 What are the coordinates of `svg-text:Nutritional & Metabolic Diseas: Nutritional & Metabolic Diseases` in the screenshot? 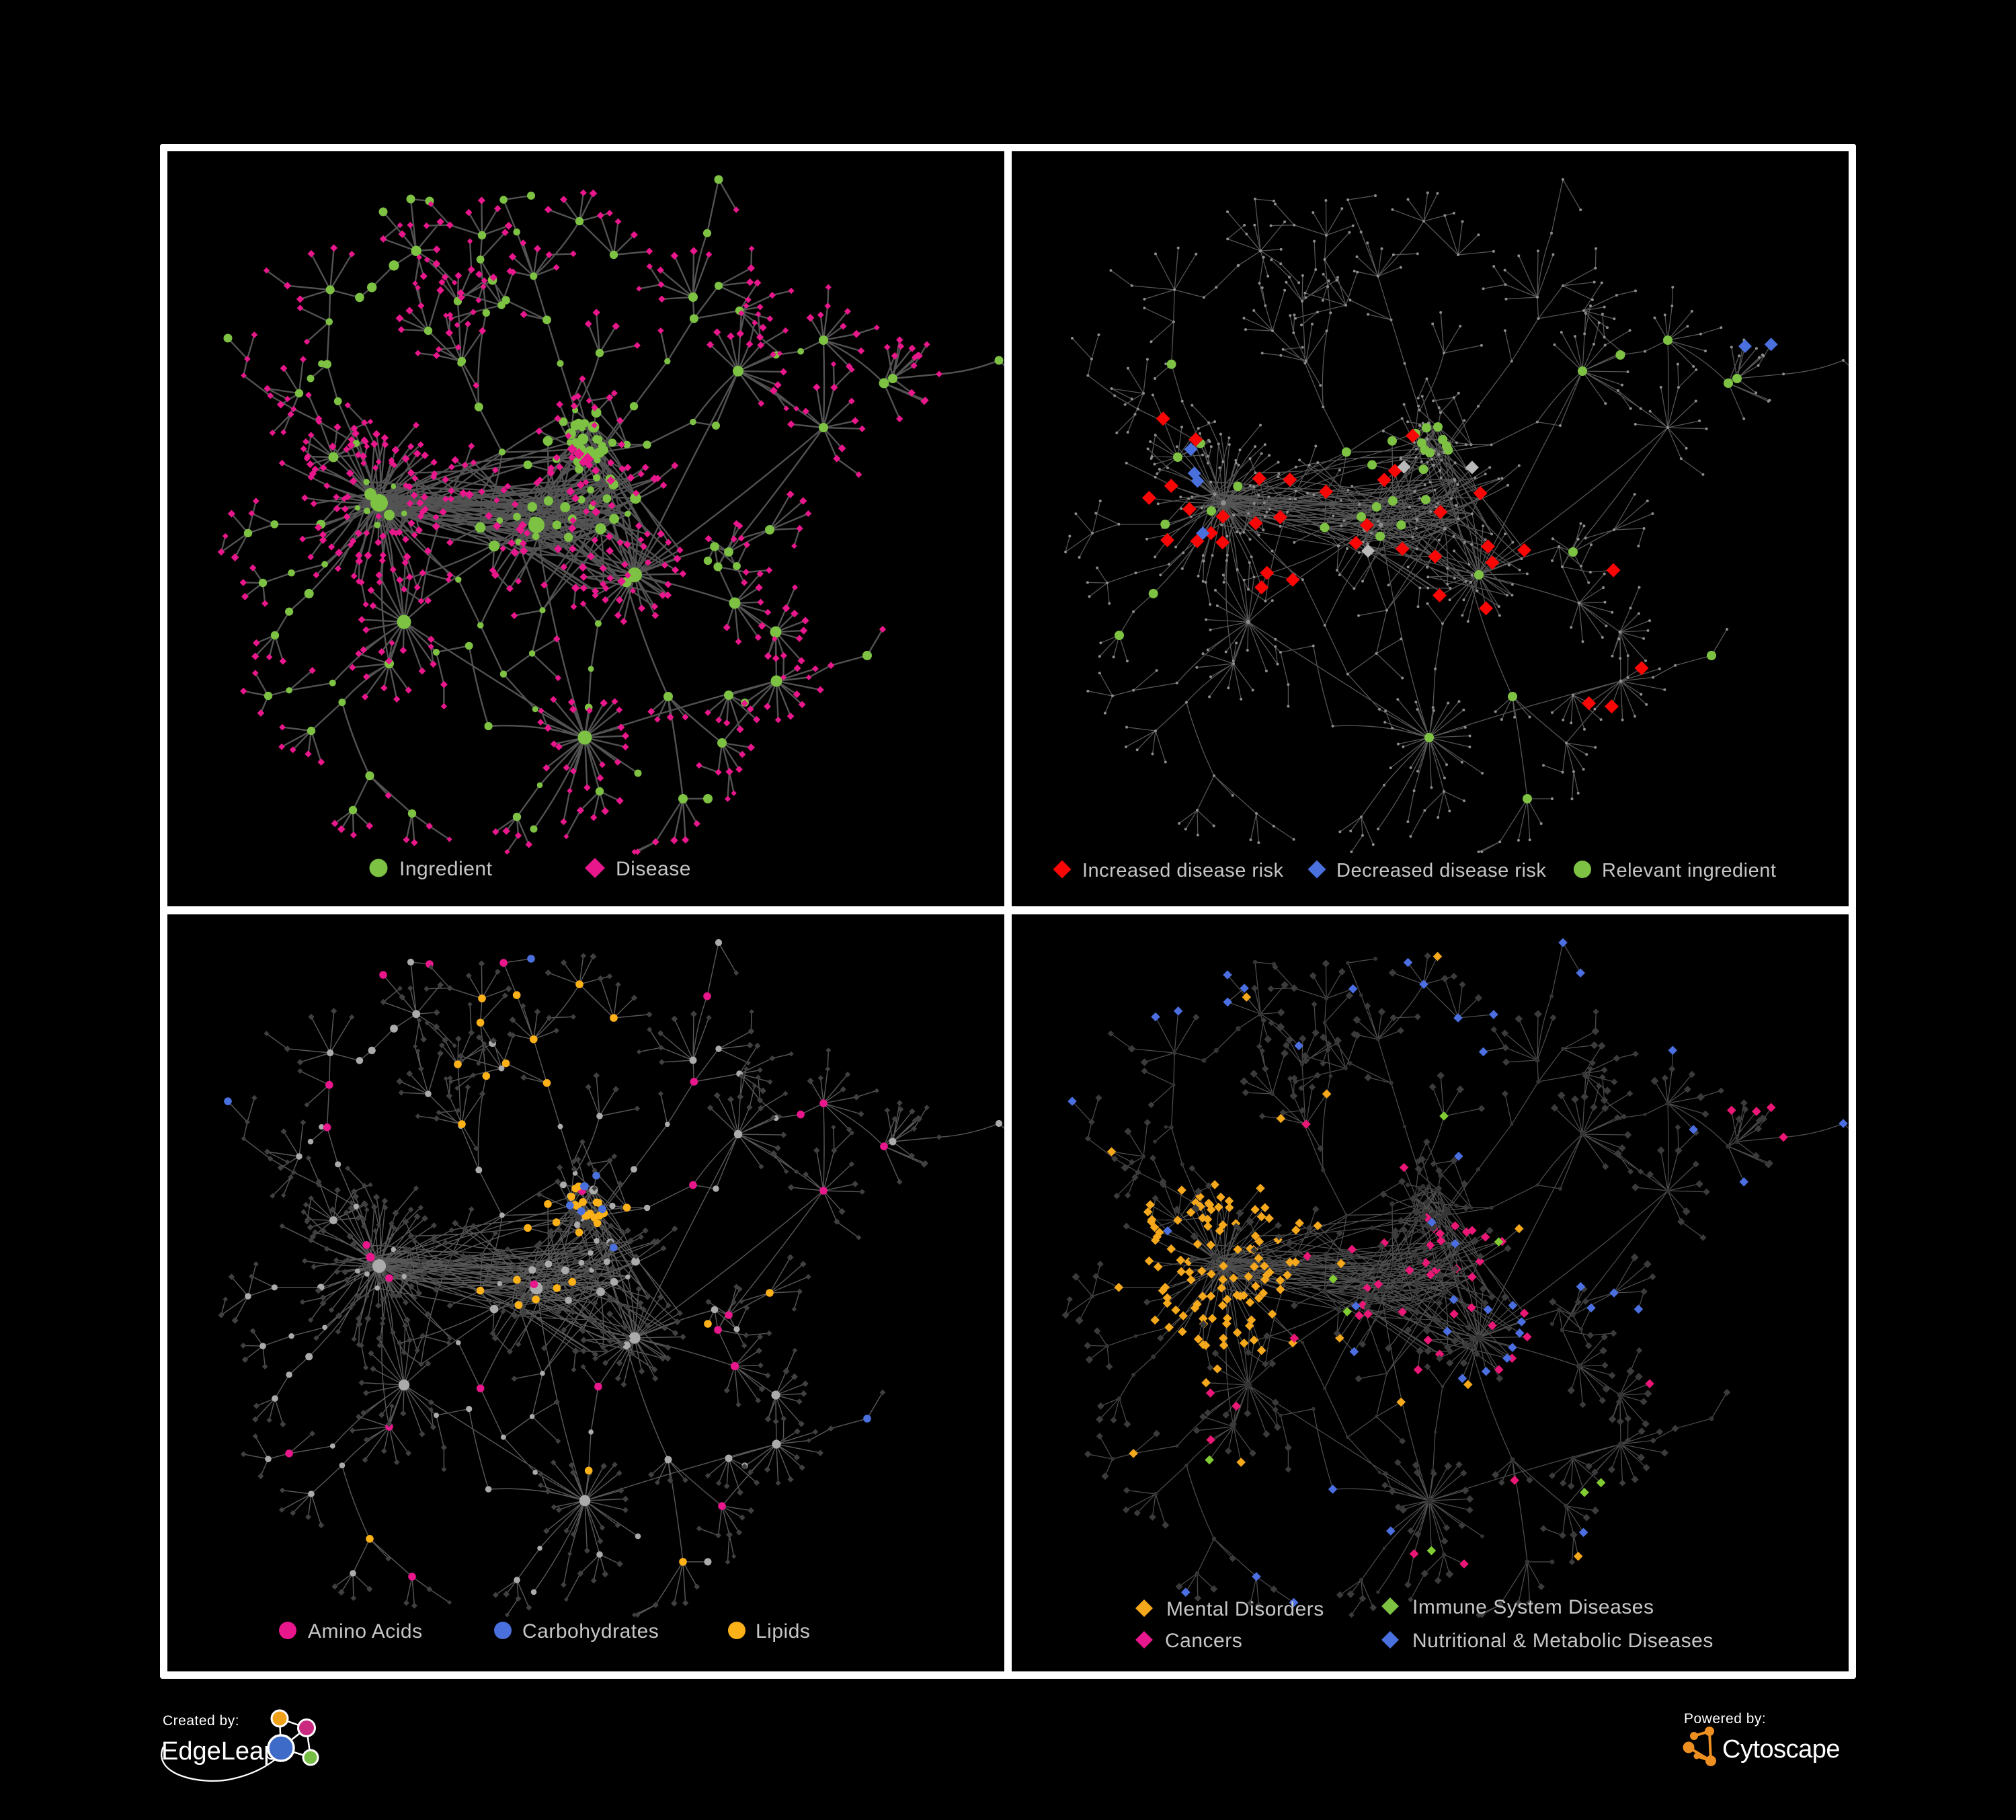 It's located at (1562, 1641).